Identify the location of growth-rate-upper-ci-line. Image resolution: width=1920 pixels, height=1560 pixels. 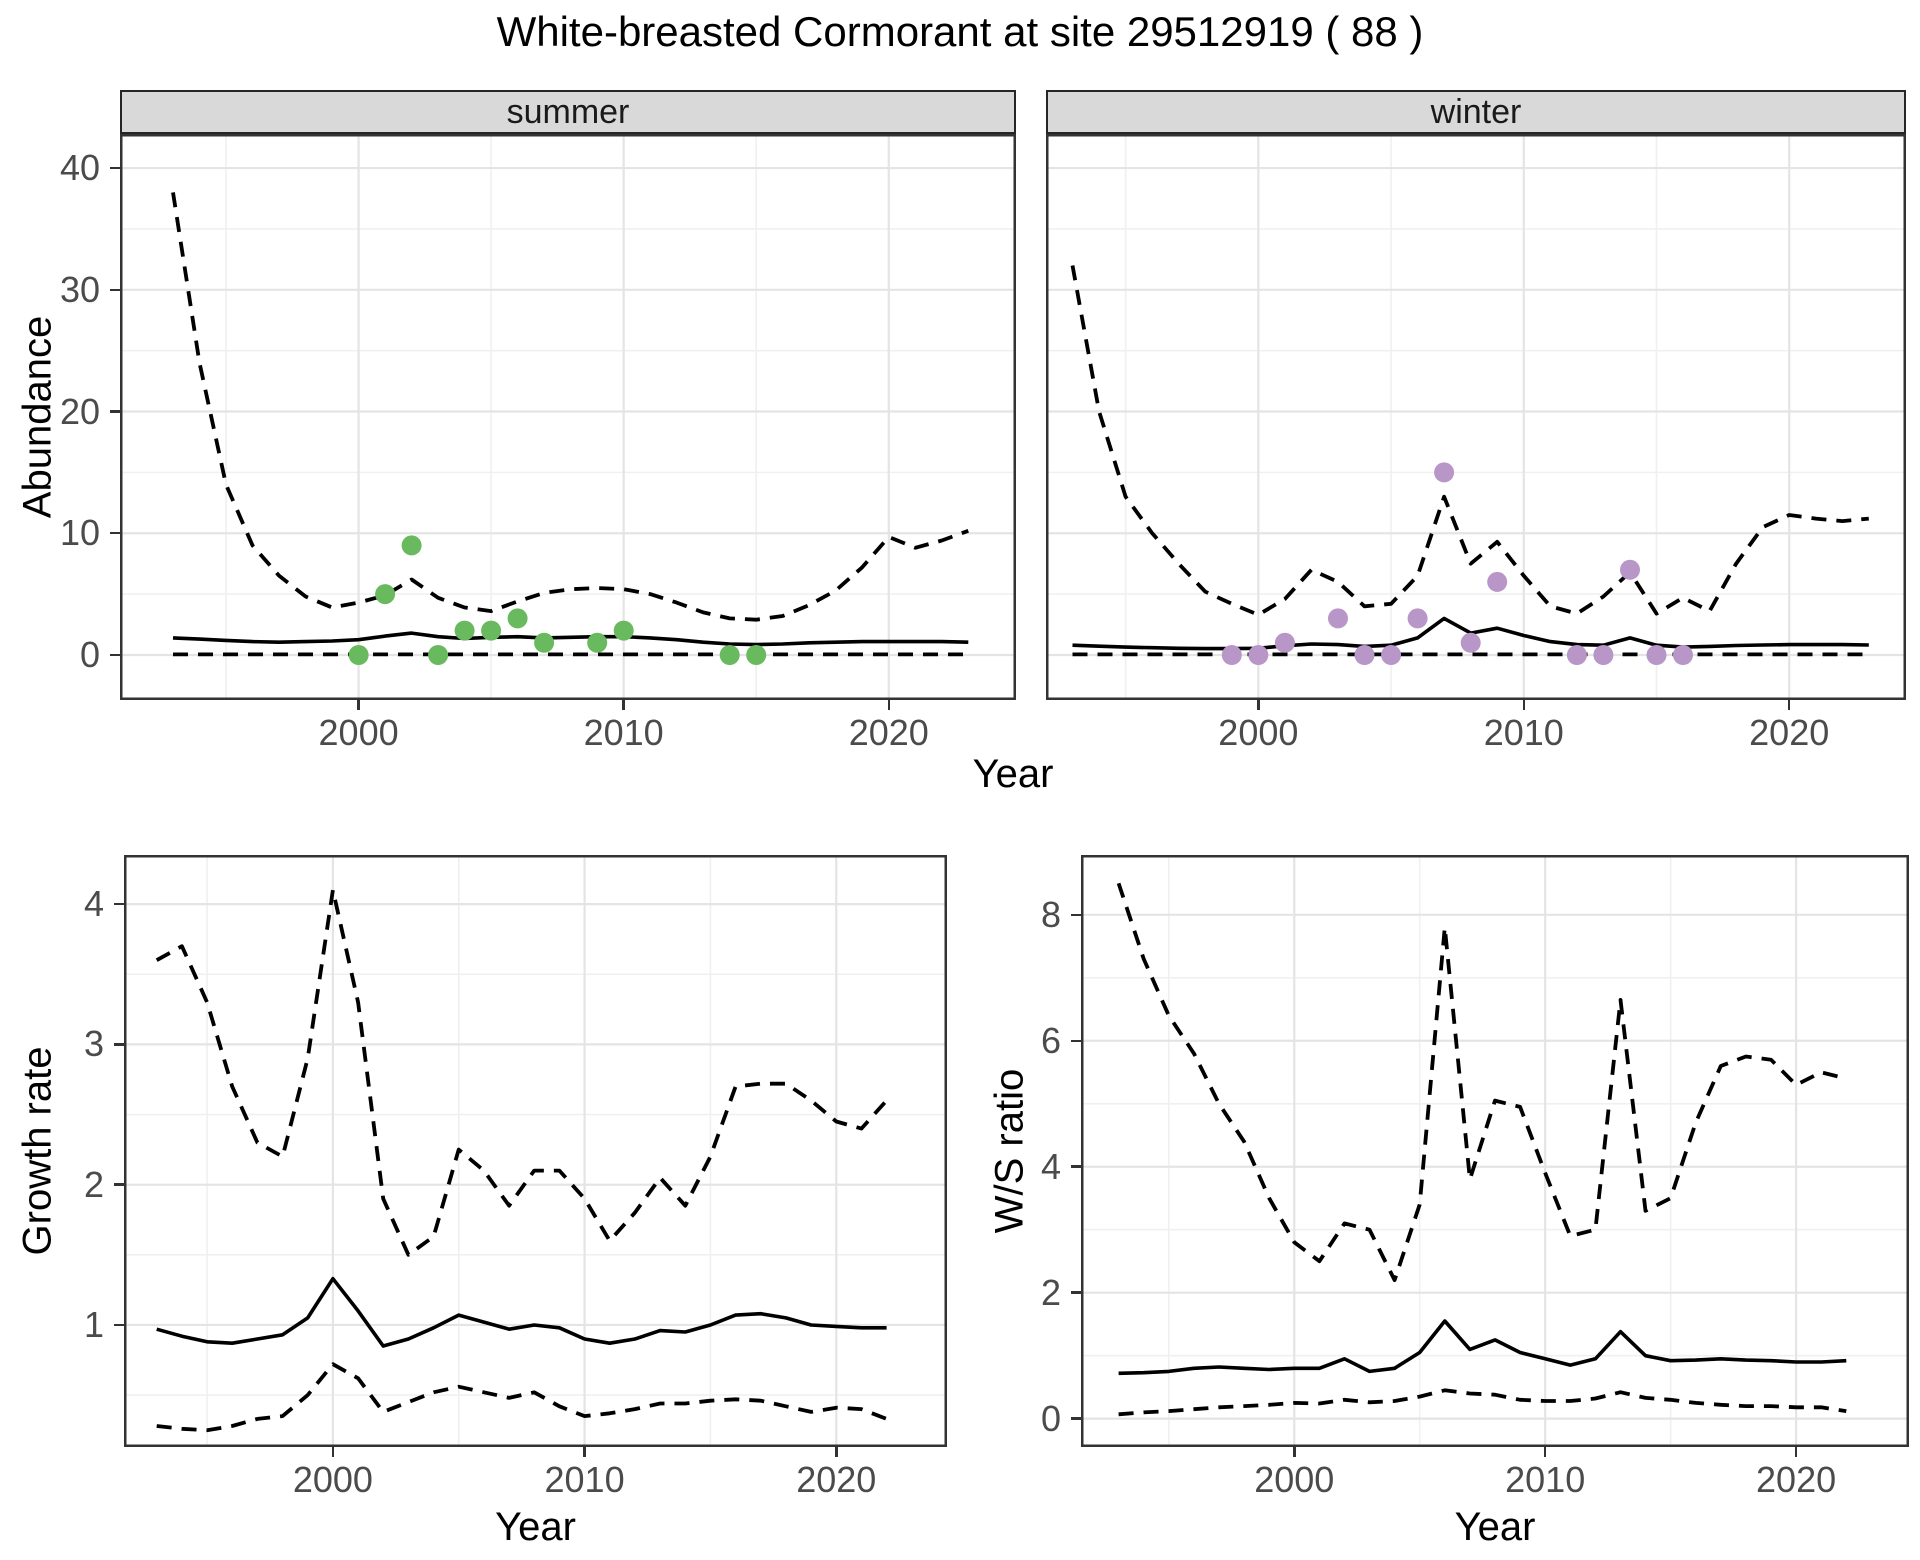
(522, 1072).